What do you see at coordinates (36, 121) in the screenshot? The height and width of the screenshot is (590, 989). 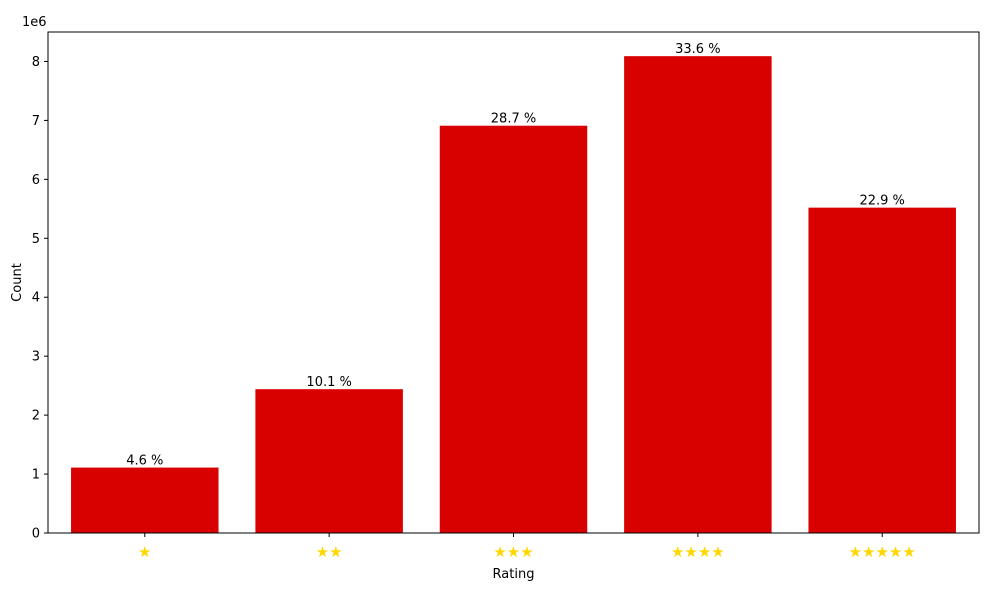 I see `y-tick-label: 7` at bounding box center [36, 121].